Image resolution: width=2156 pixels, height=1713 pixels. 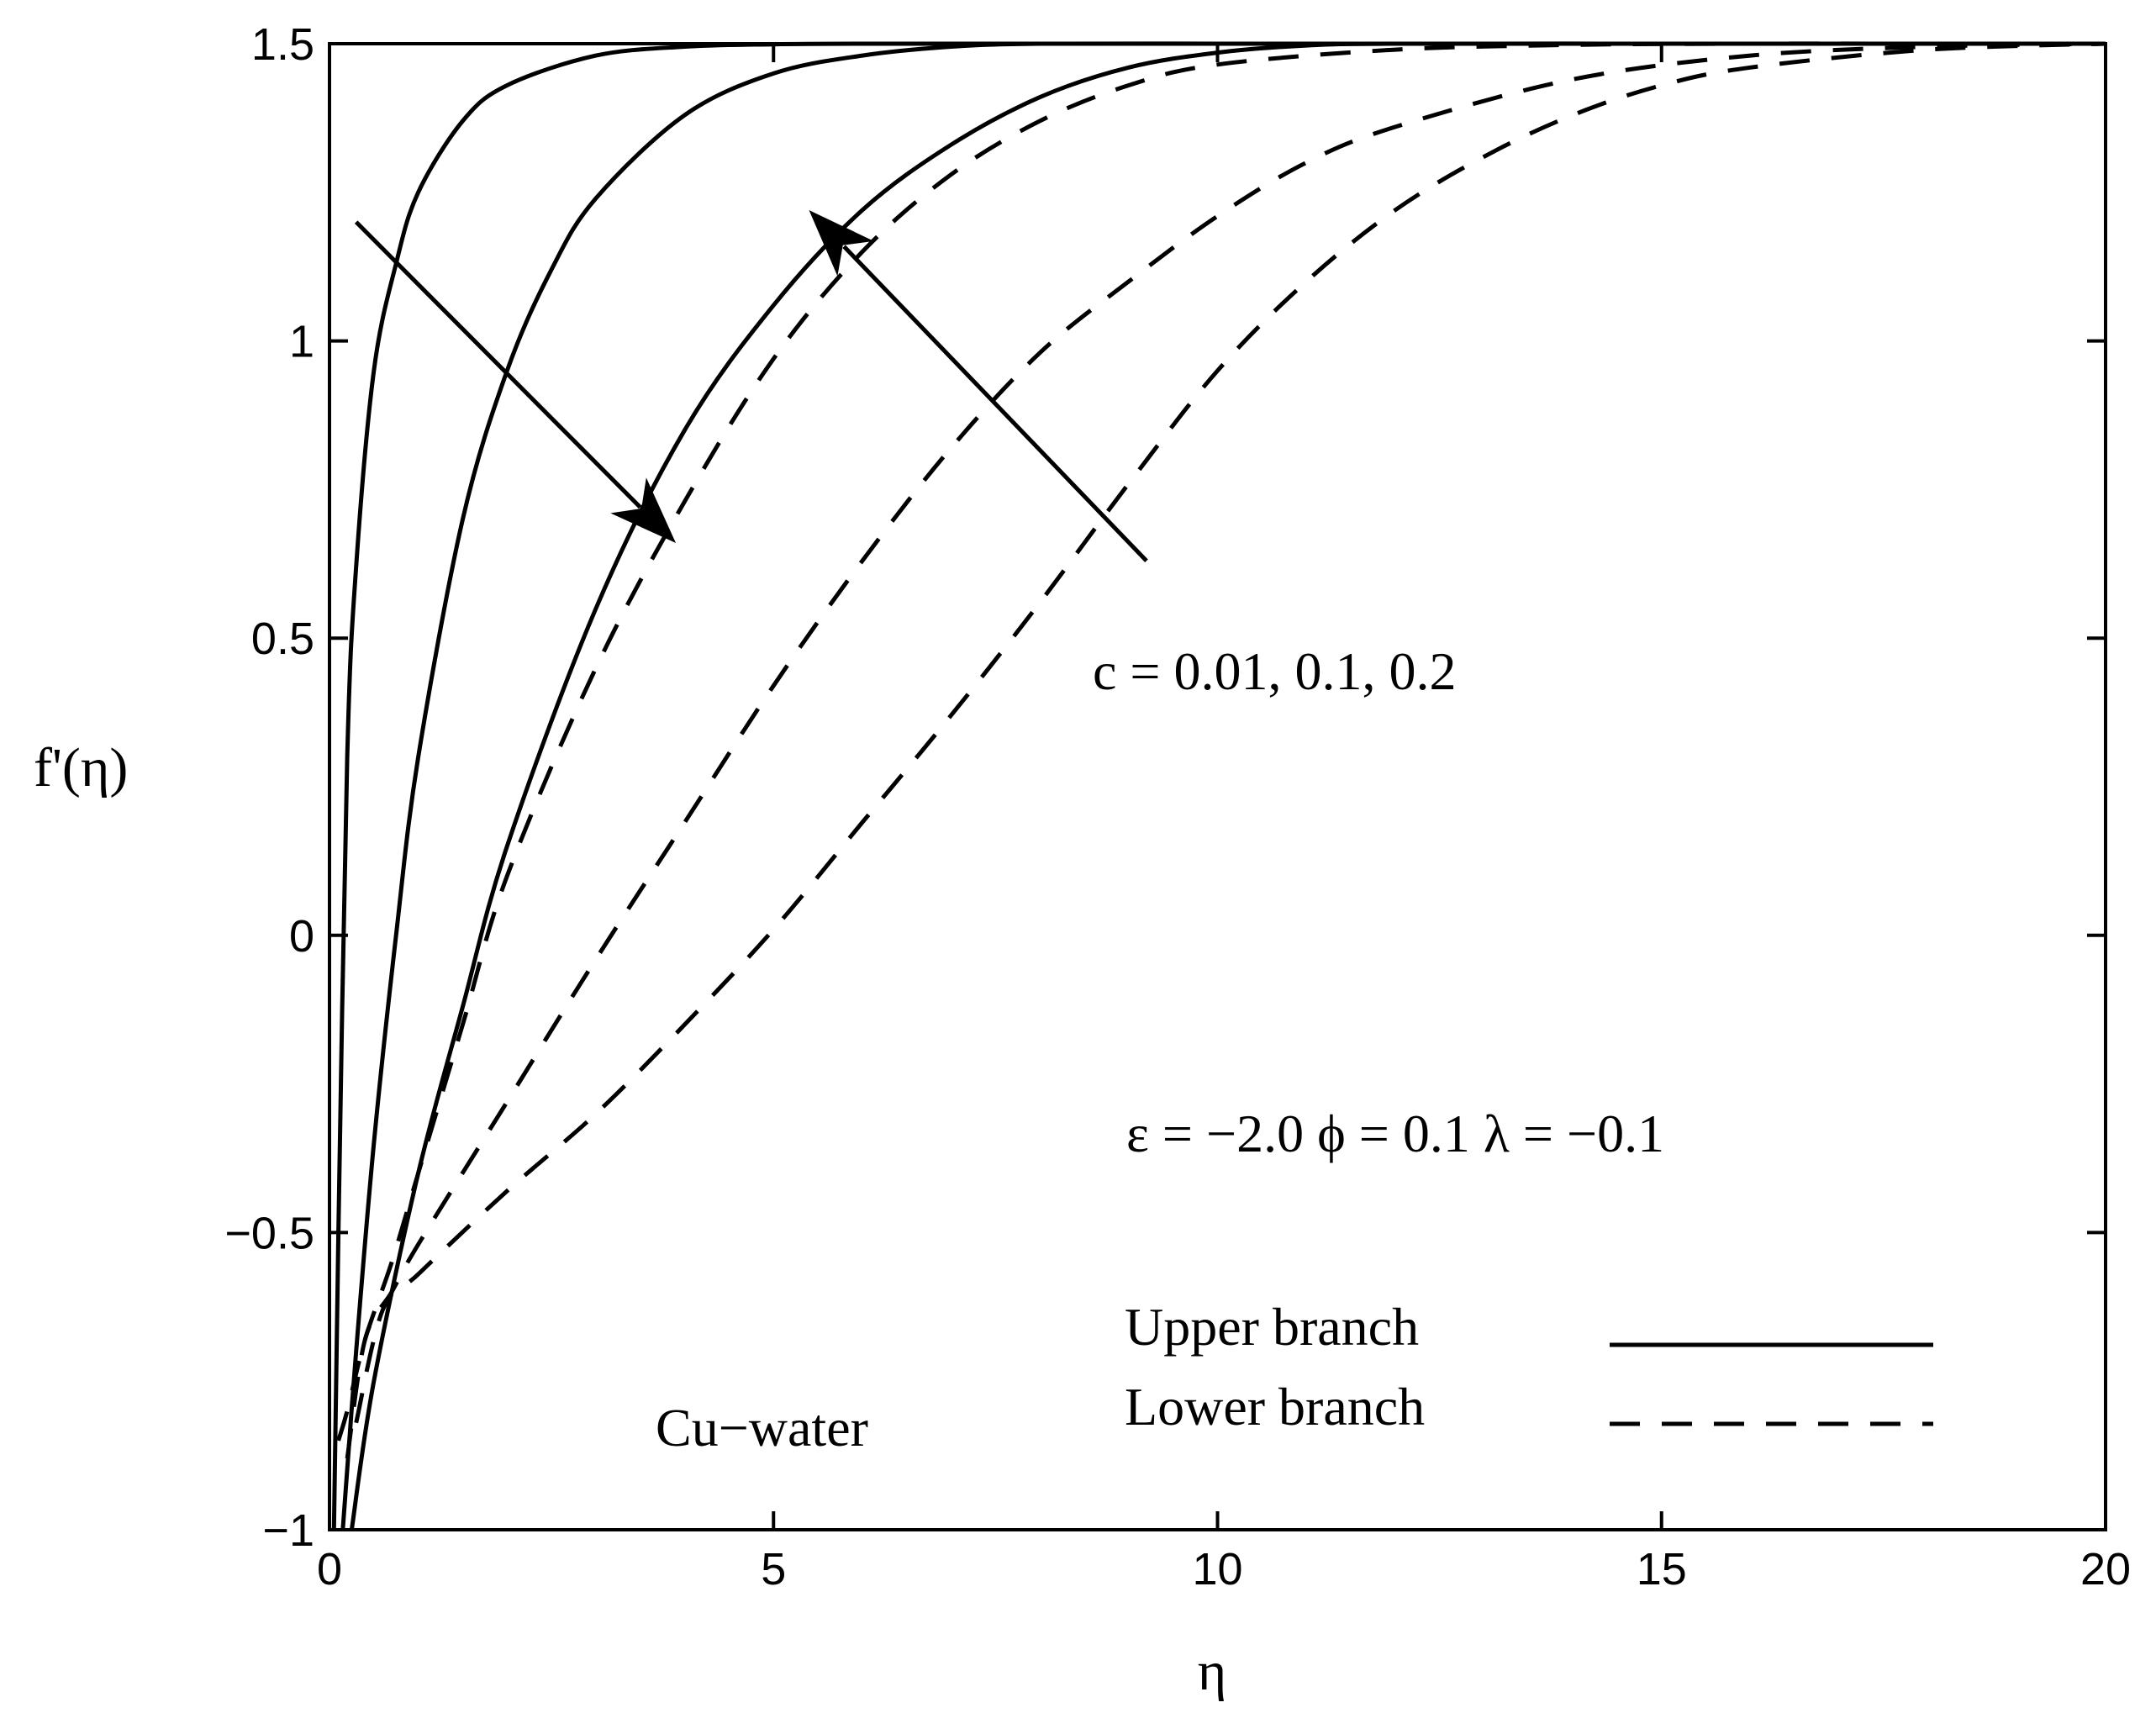 I want to click on fluid-annotation: Cu−water, so click(x=762, y=1427).